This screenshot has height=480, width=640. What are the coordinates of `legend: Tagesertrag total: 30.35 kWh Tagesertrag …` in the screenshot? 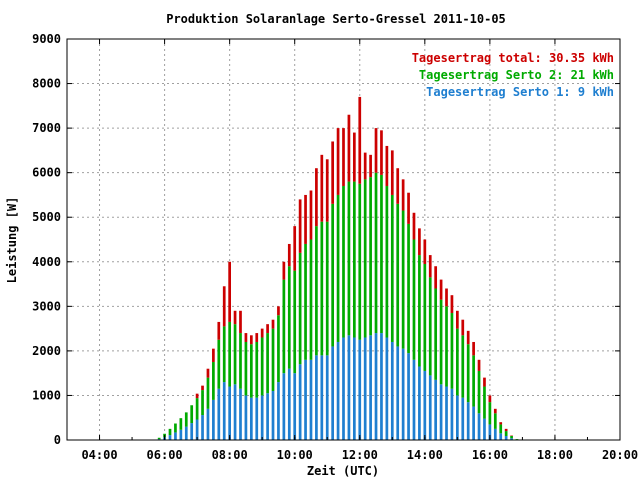 It's located at (513, 75).